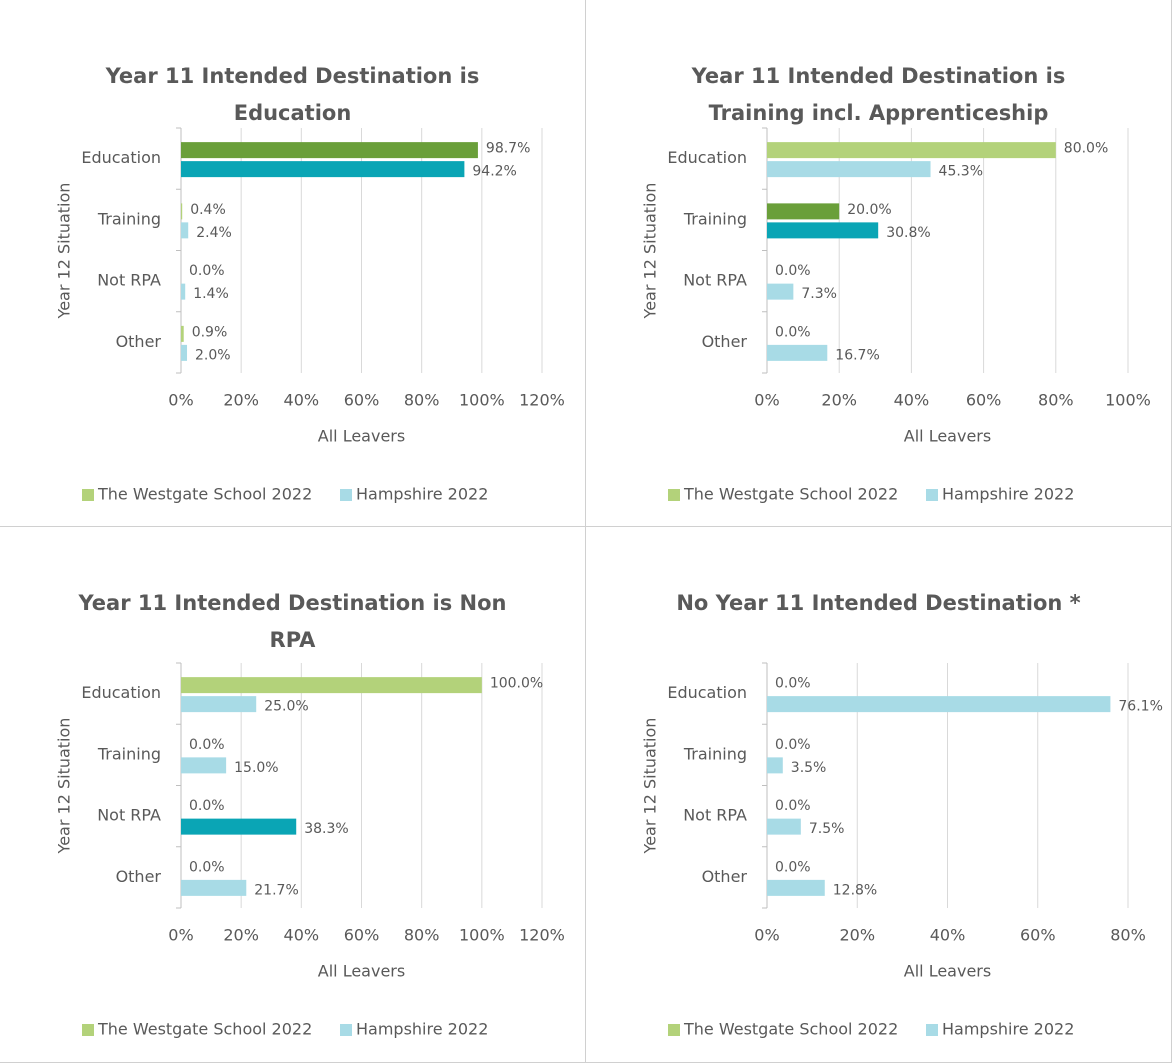  I want to click on value-label: 1.4%, so click(211, 294).